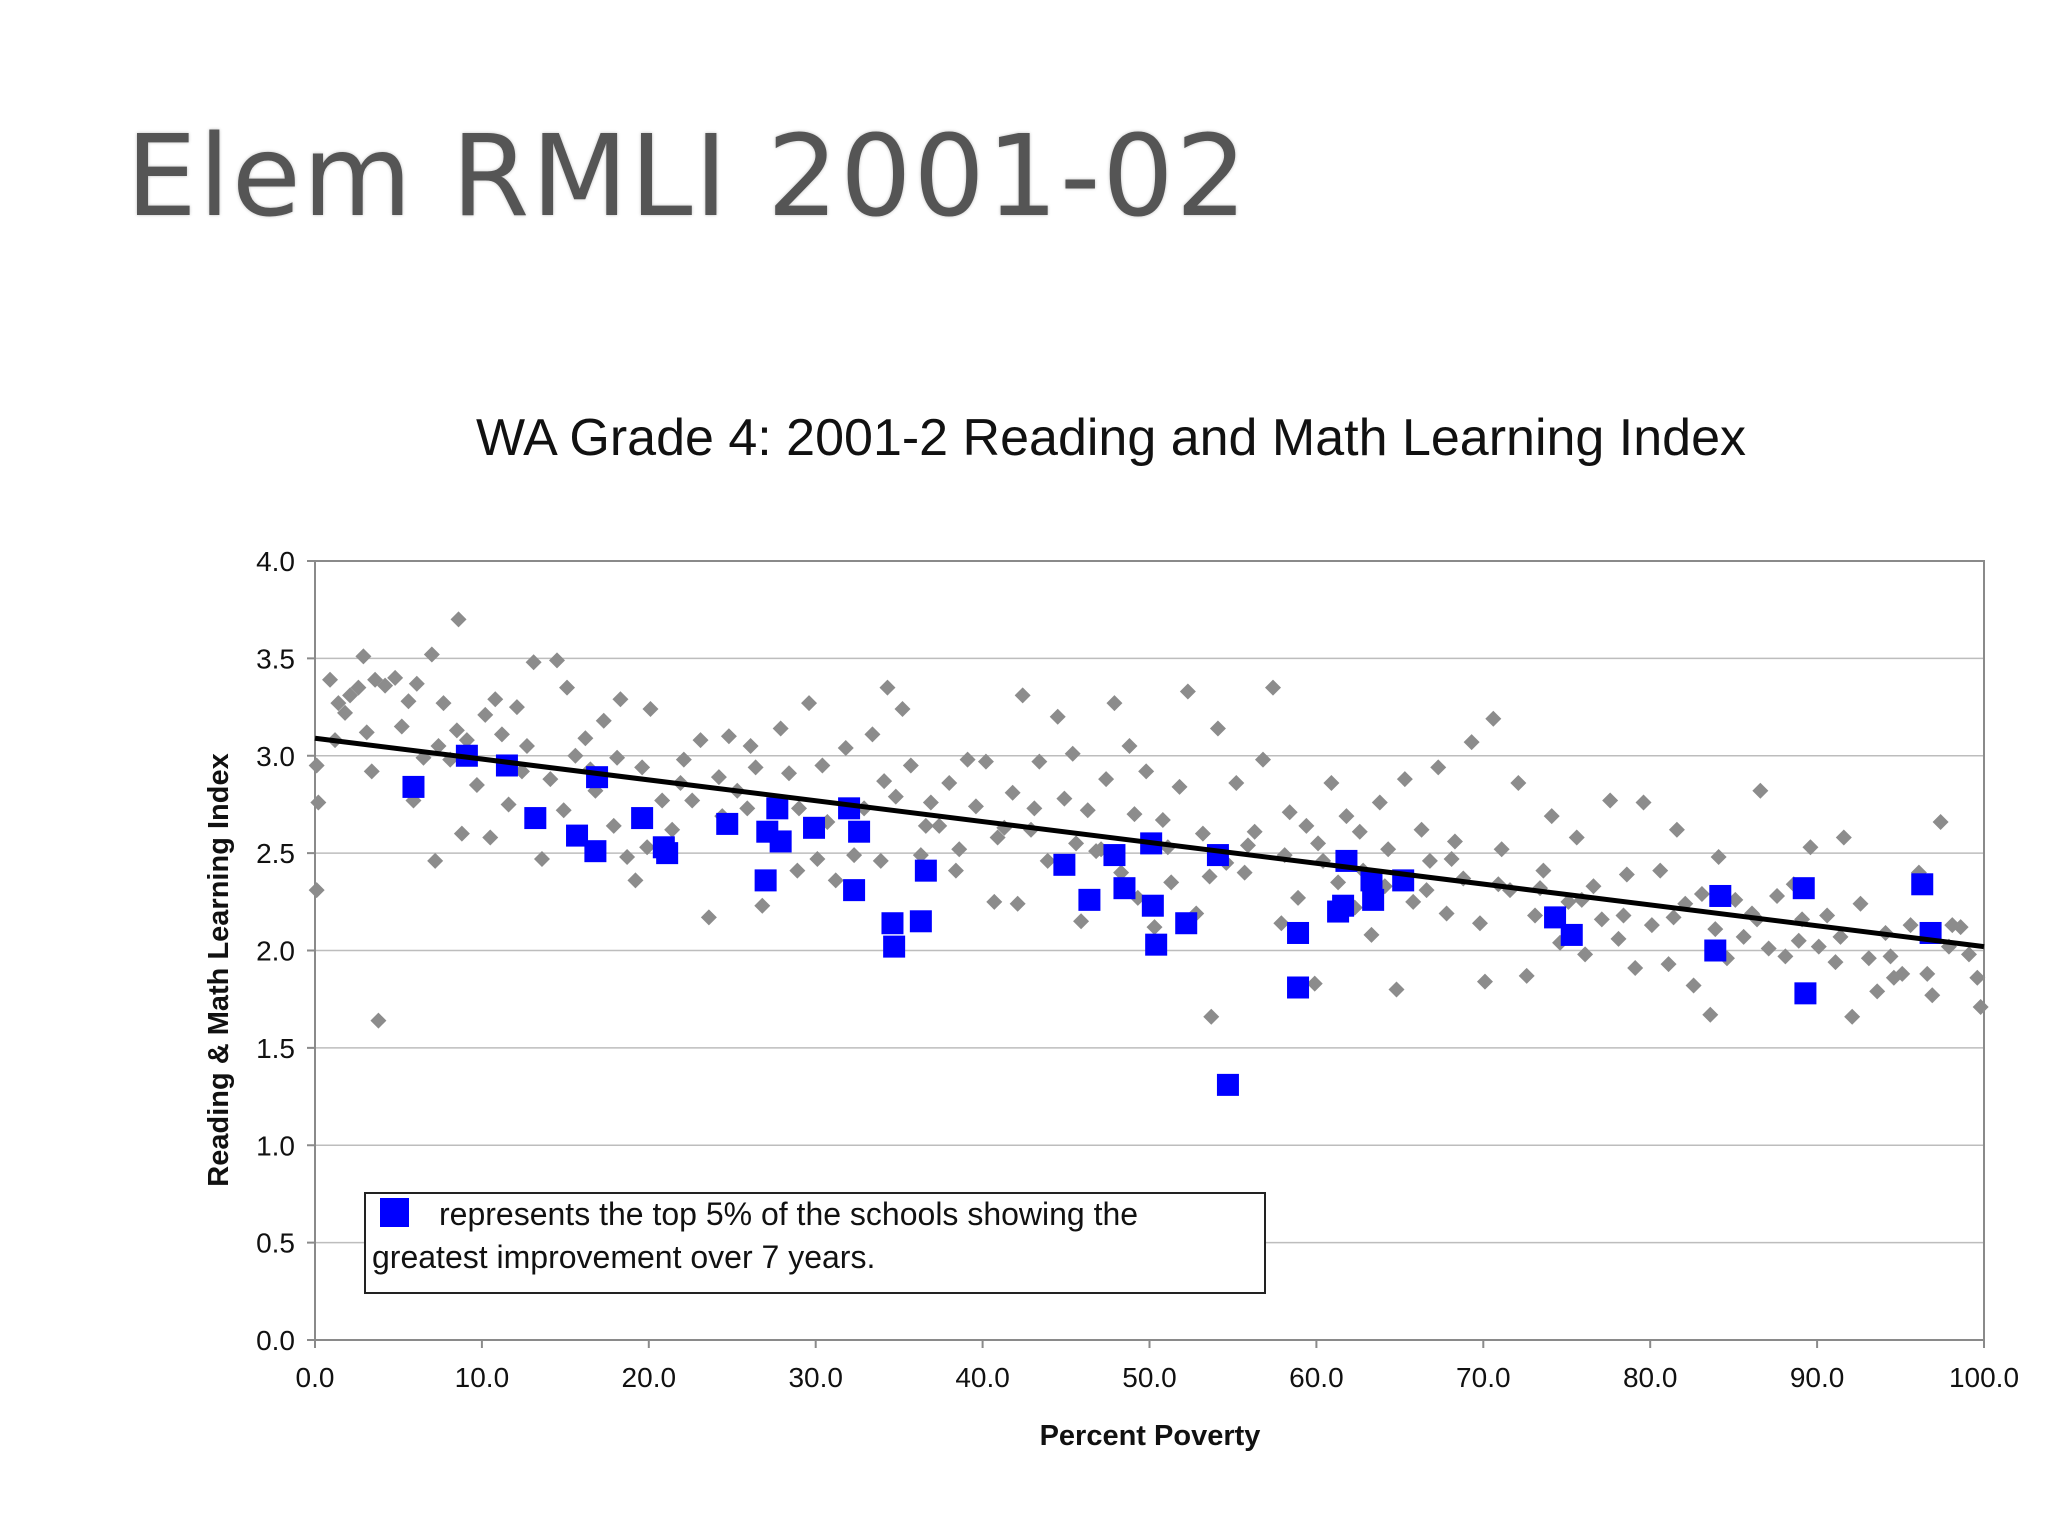 This screenshot has width=2048, height=1536. What do you see at coordinates (275, 756) in the screenshot?
I see `y-tick-label: 3.0` at bounding box center [275, 756].